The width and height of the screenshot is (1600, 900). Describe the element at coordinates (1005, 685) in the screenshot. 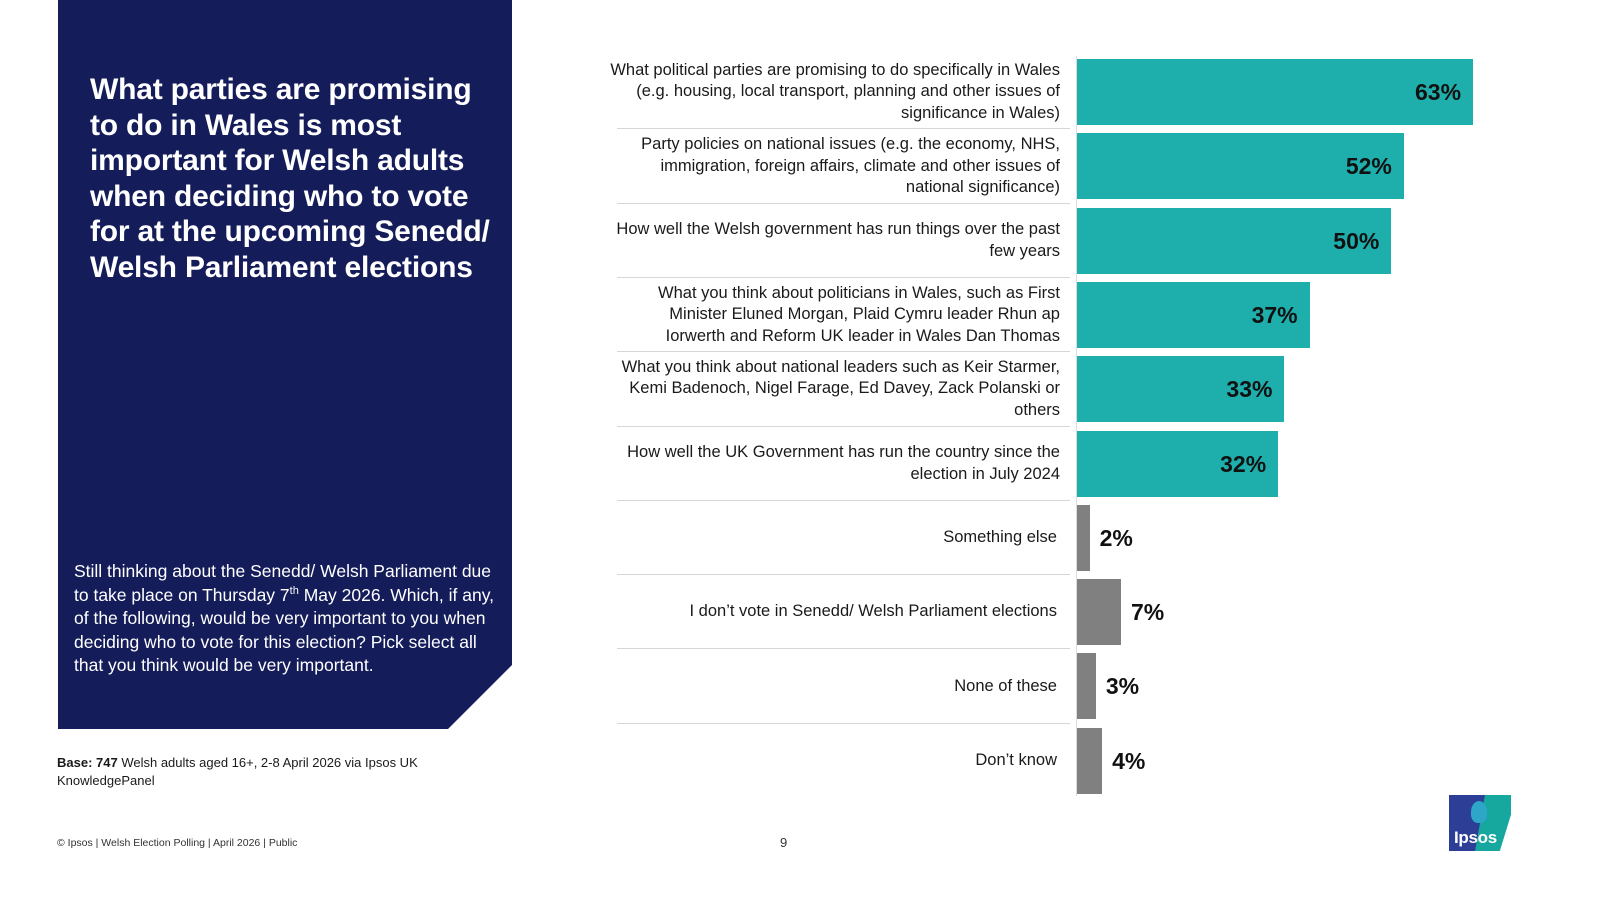

I see `category-label: None of these` at that location.